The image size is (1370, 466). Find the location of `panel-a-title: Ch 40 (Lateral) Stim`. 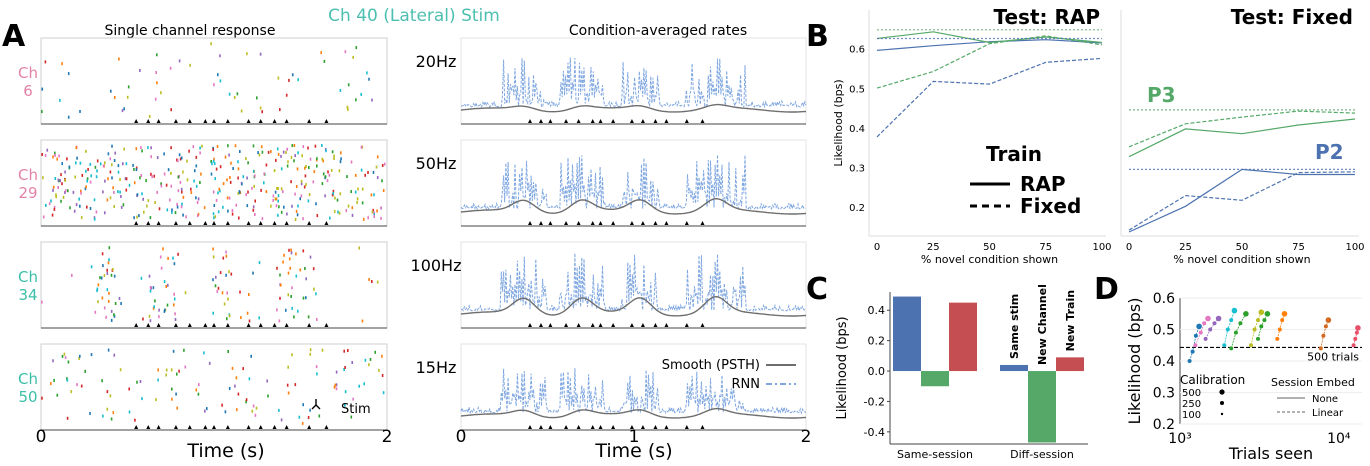

panel-a-title: Ch 40 (Lateral) Stim is located at coordinates (414, 16).